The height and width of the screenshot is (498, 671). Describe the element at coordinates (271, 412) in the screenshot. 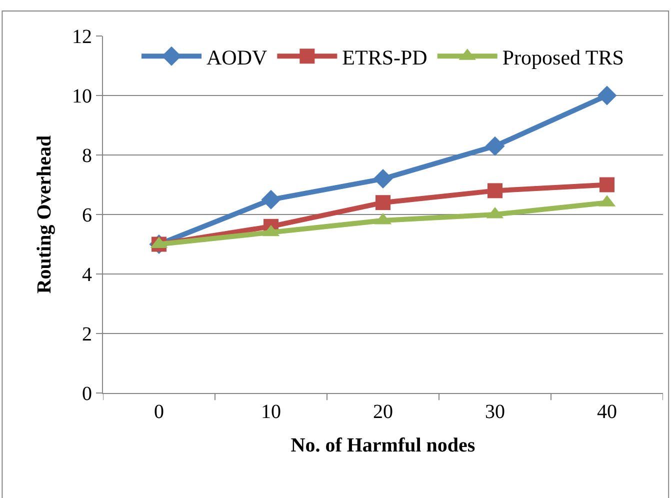

I see `x-tick-label: 10` at that location.